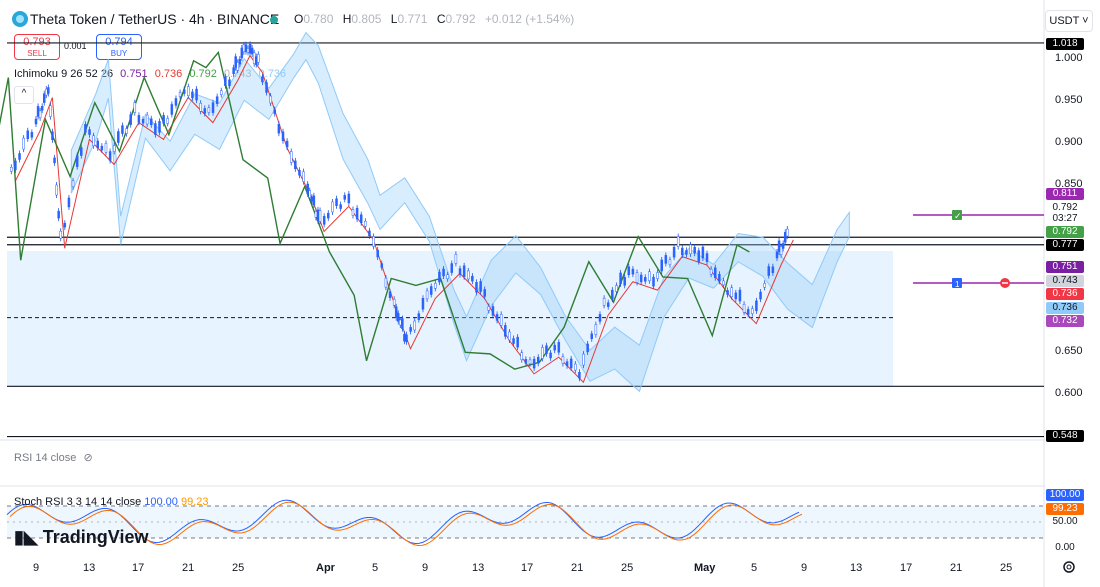  Describe the element at coordinates (75, 46) in the screenshot. I see `spread-value: 0.001` at that location.